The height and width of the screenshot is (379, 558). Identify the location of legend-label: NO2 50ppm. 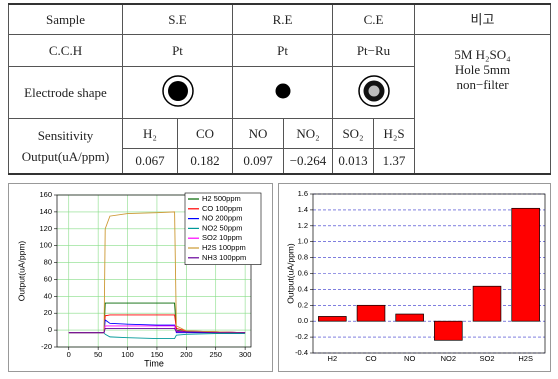
(222, 227).